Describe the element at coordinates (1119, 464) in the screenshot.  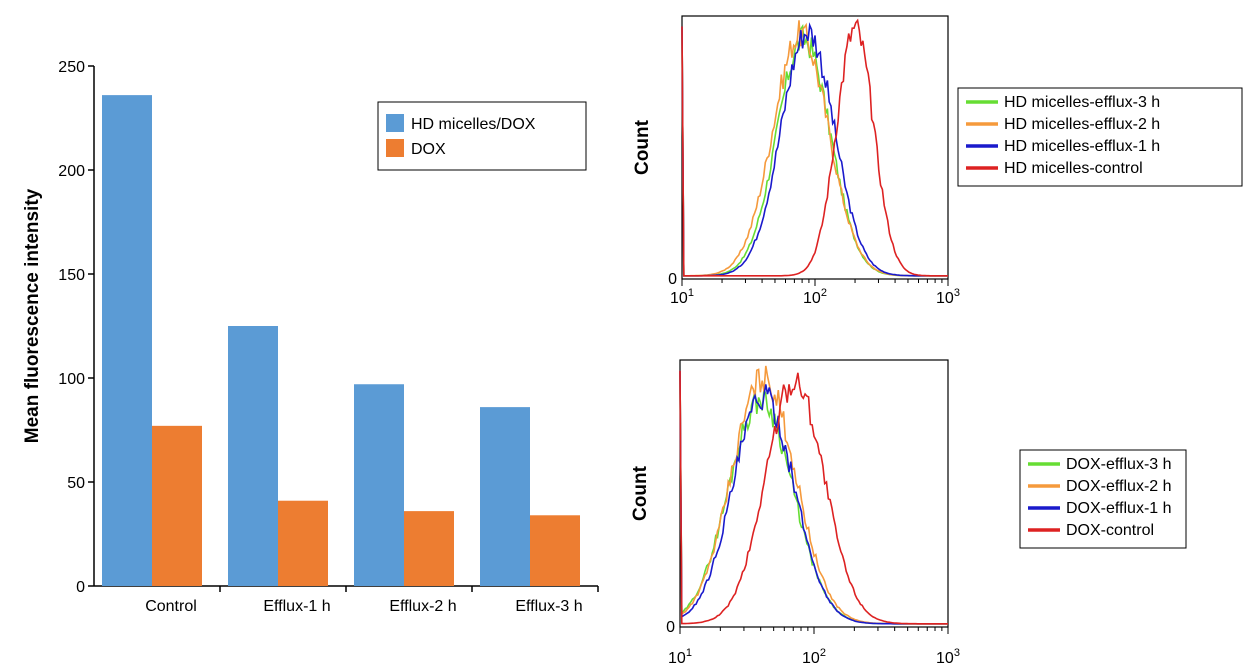
I see `hist-legend-label: DOX-efflux-3 h` at that location.